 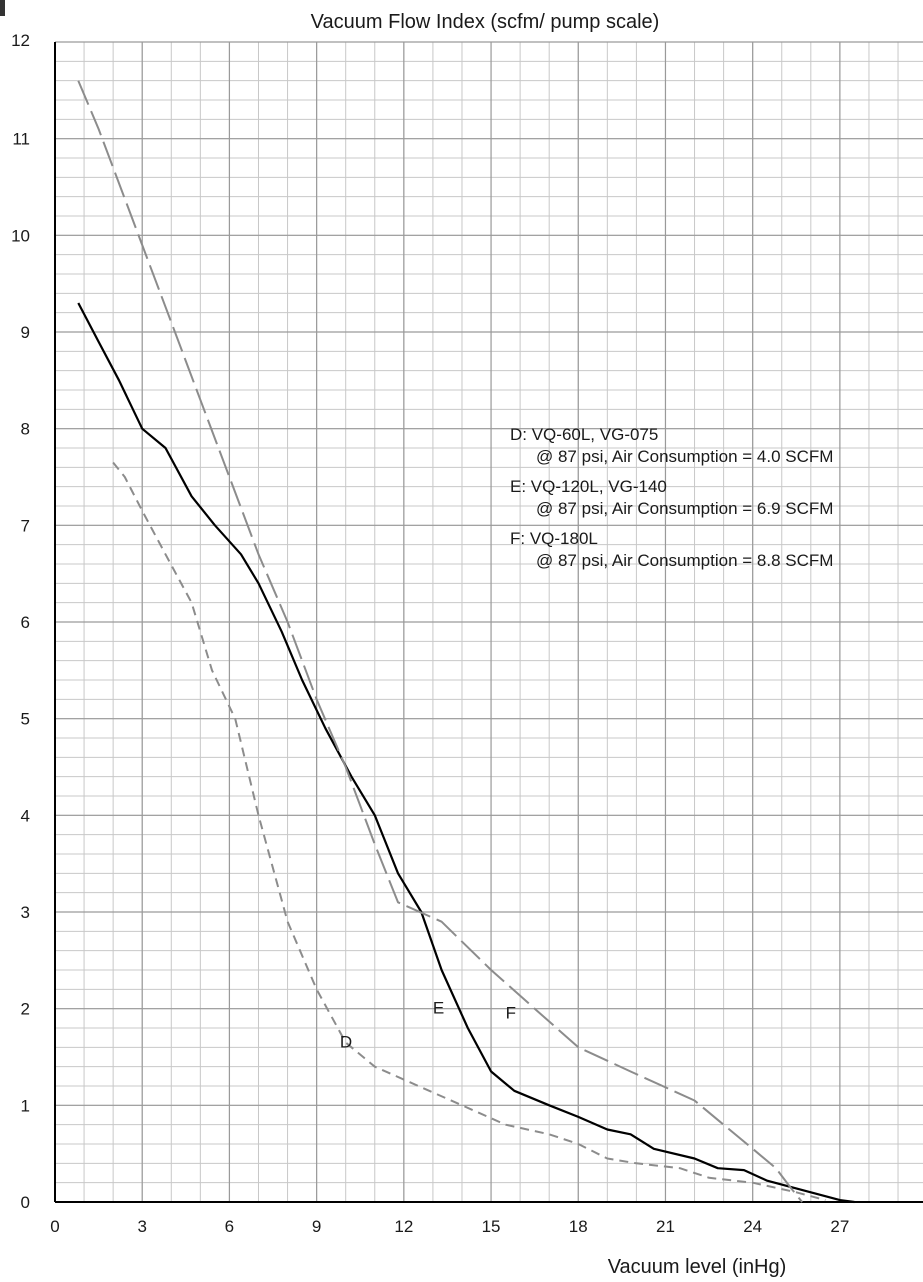 I want to click on y-tick-label: 9, so click(x=25, y=332).